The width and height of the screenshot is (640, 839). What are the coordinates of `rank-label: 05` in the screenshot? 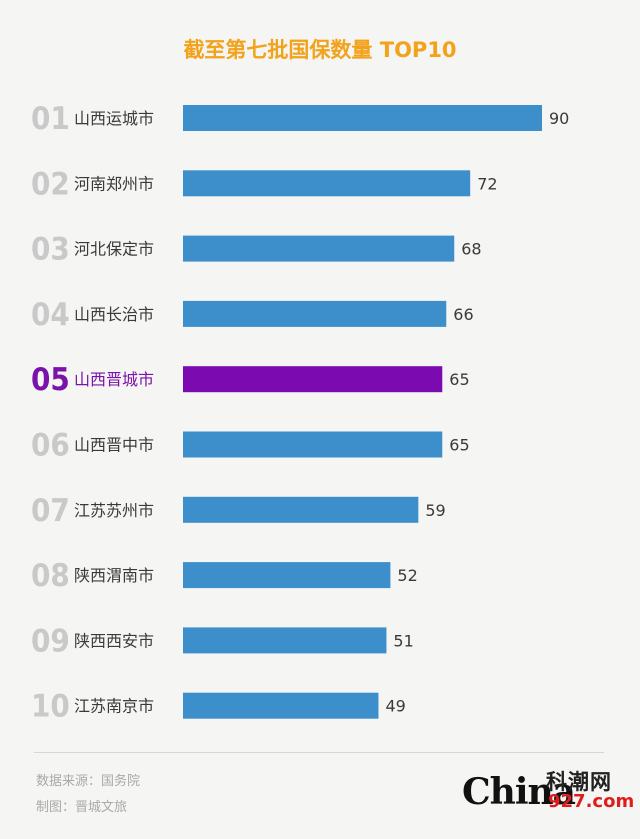 It's located at (50, 380).